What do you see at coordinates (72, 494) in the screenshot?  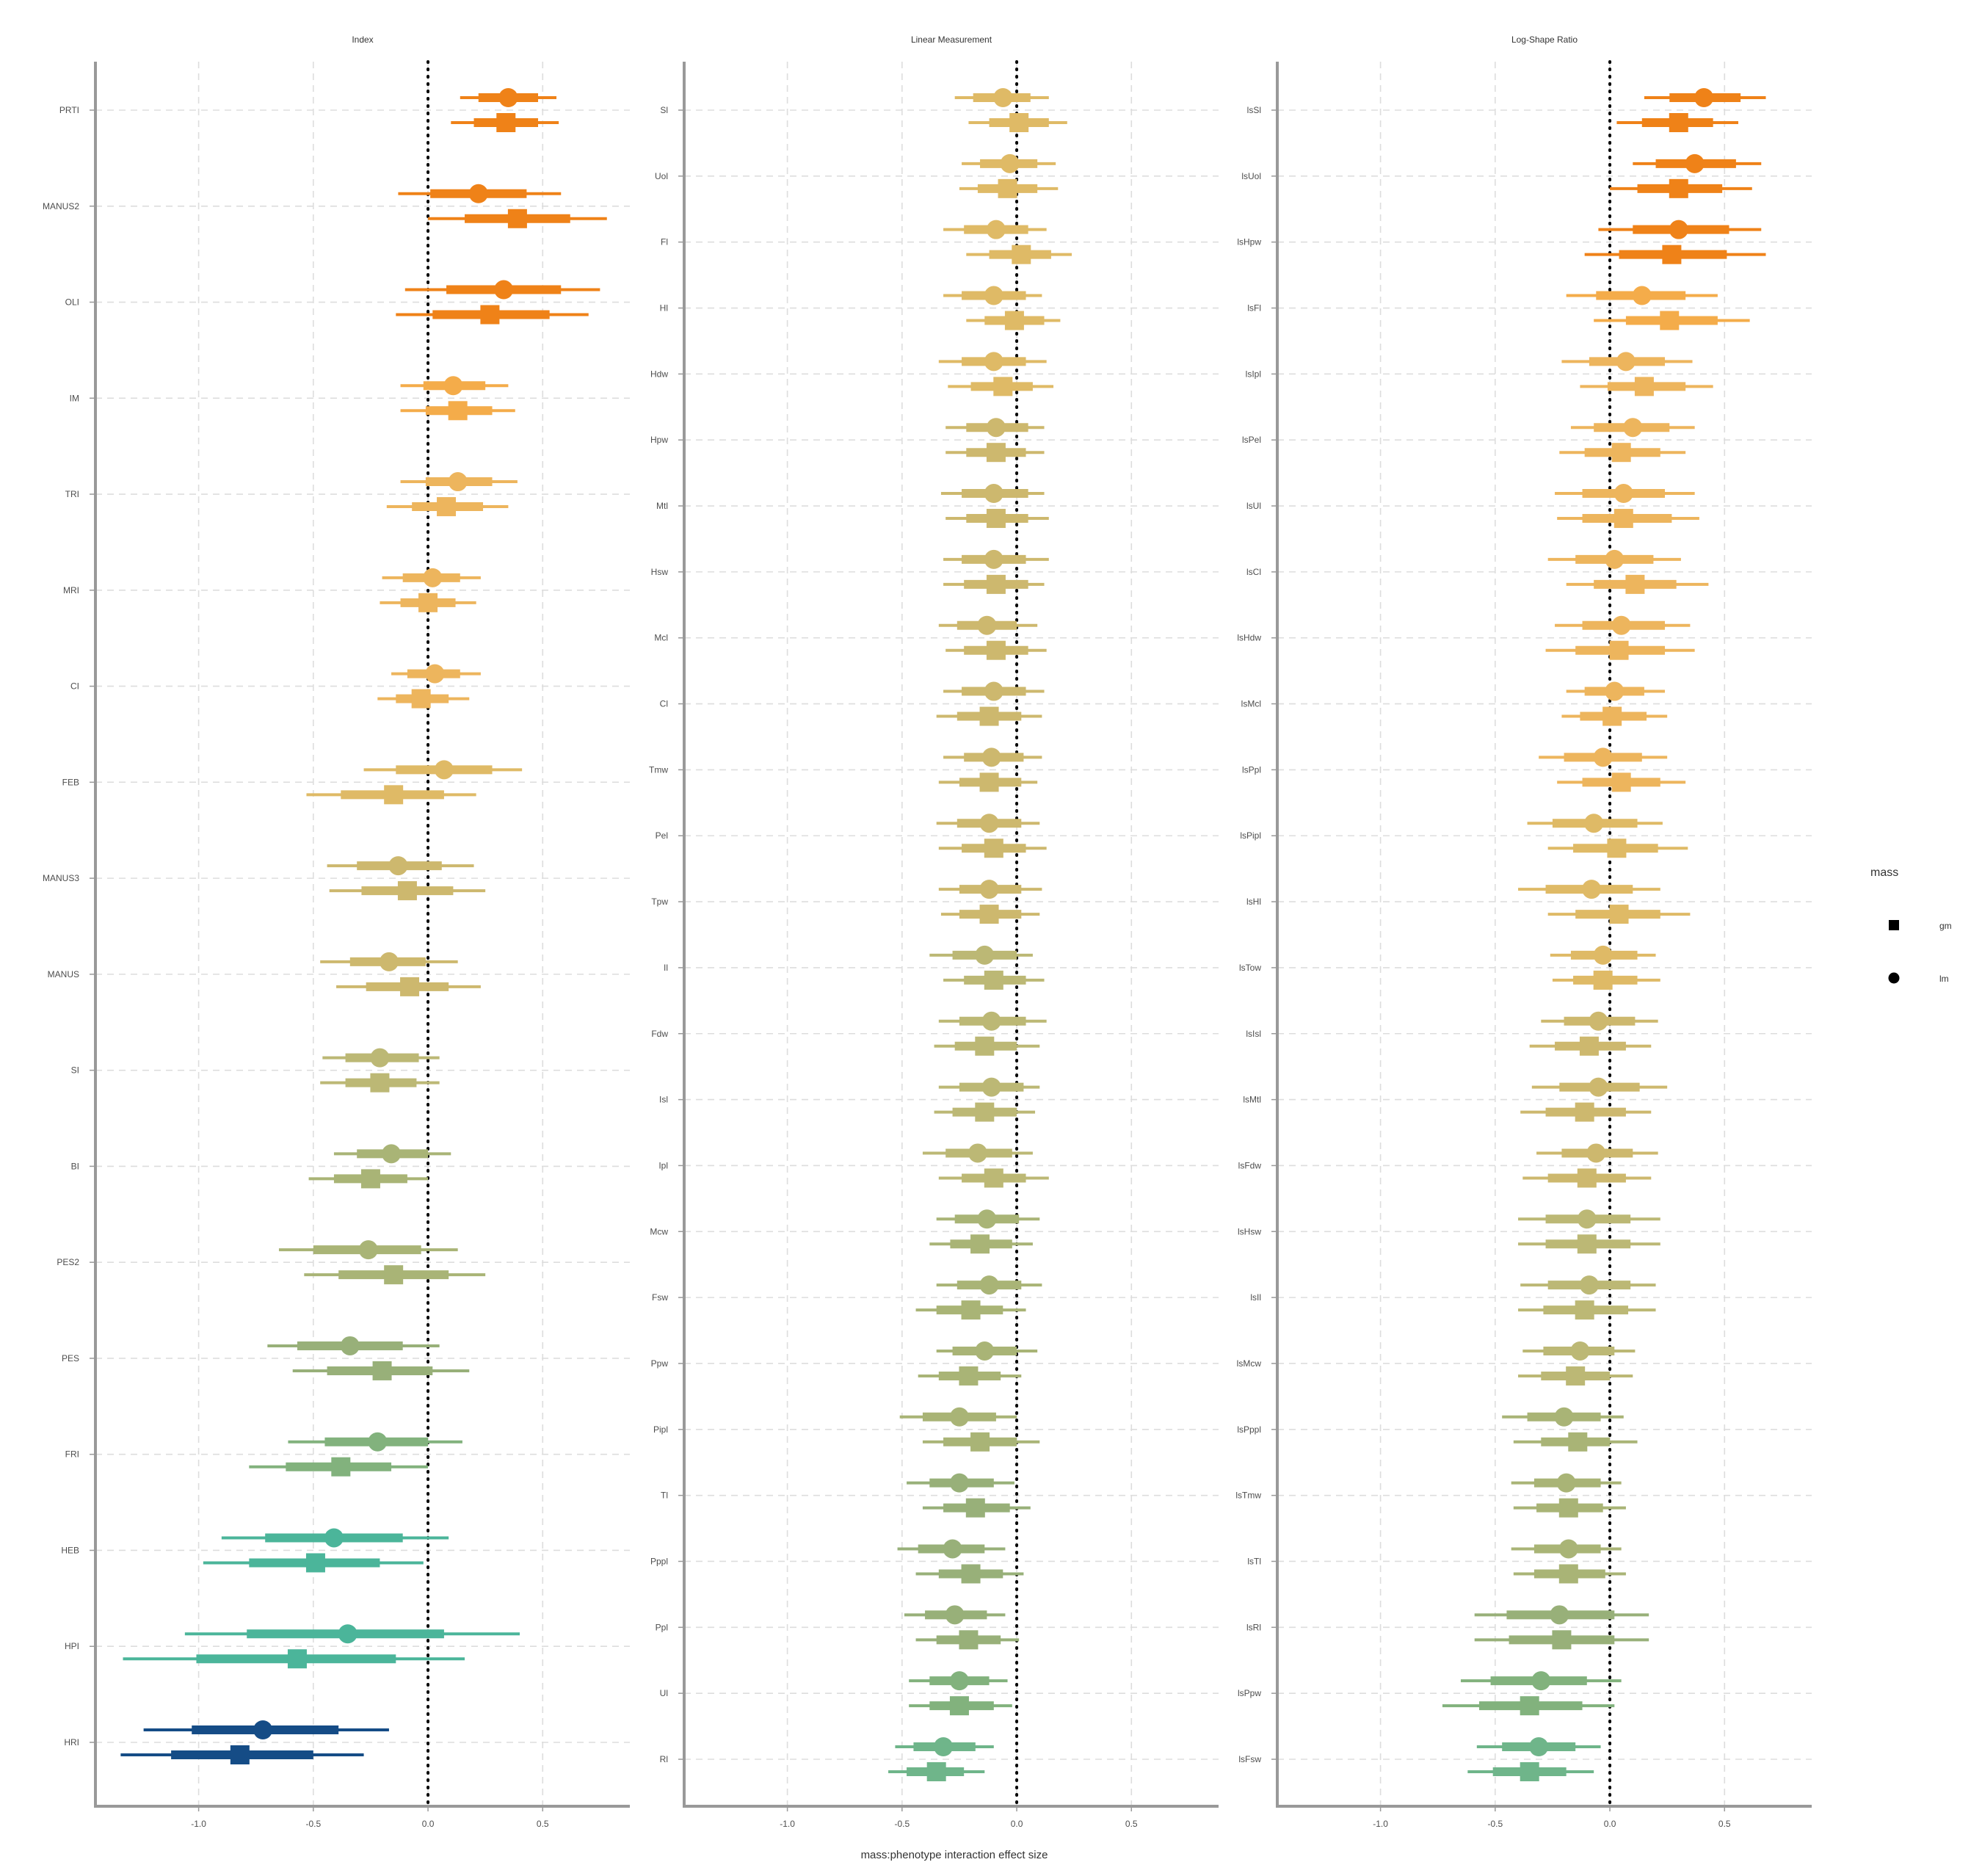 I see `y-tick-label: TRI` at bounding box center [72, 494].